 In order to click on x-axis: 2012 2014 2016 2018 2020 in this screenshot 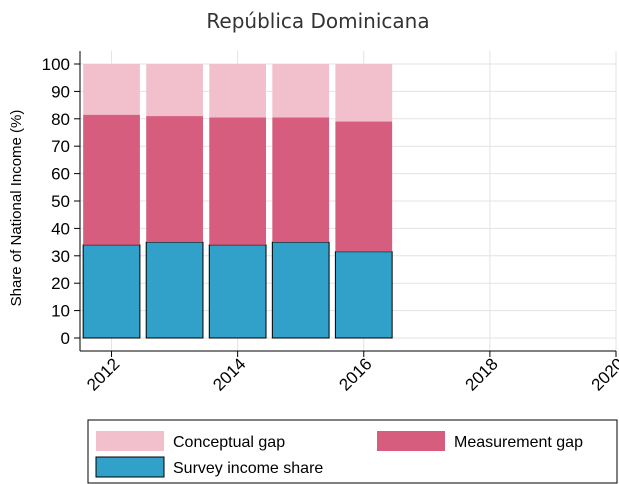, I will do `click(349, 372)`.